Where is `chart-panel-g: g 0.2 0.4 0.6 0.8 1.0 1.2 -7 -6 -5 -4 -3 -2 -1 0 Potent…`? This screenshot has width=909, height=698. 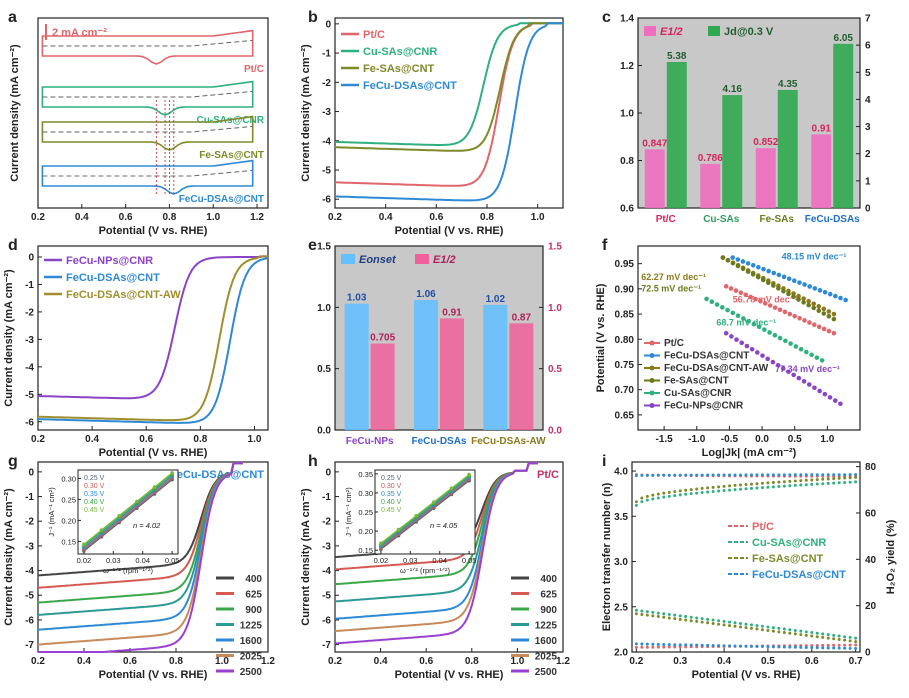
chart-panel-g: g 0.2 0.4 0.6 0.8 1.0 1.2 -7 -6 -5 -4 -3 -2 -1 0 Potent… is located at coordinates (139, 567).